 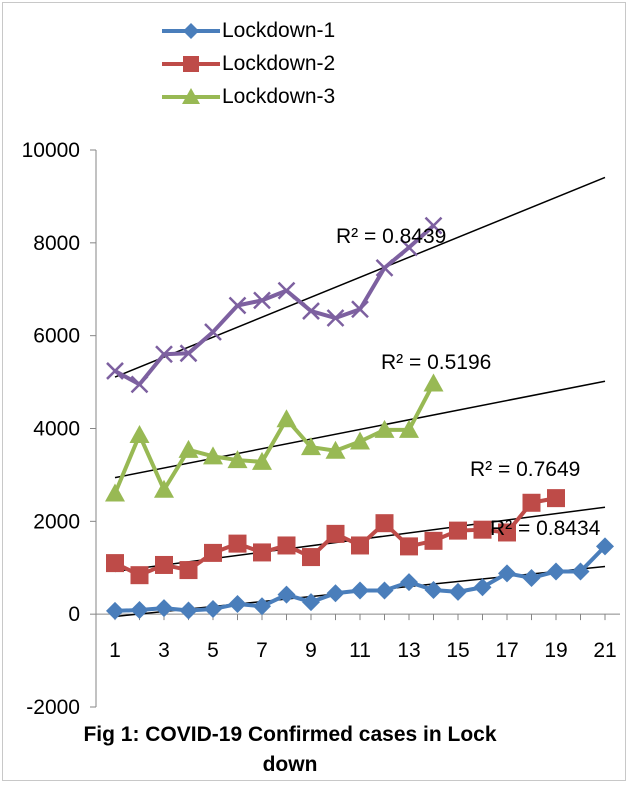 I want to click on y-tick-label: 8000, so click(x=56, y=243).